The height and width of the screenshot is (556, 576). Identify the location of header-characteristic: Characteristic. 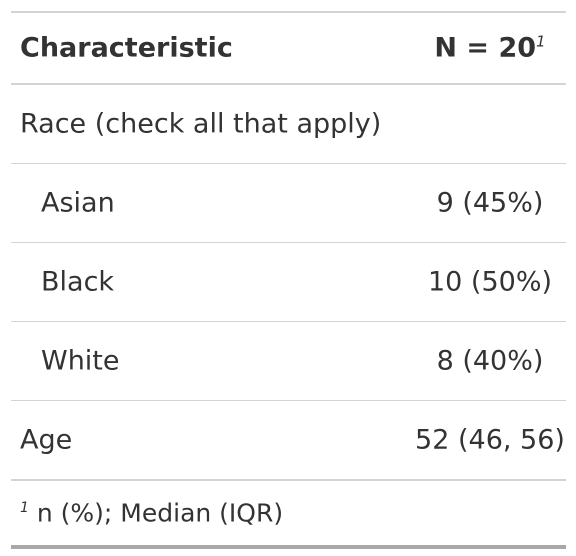
(126, 48).